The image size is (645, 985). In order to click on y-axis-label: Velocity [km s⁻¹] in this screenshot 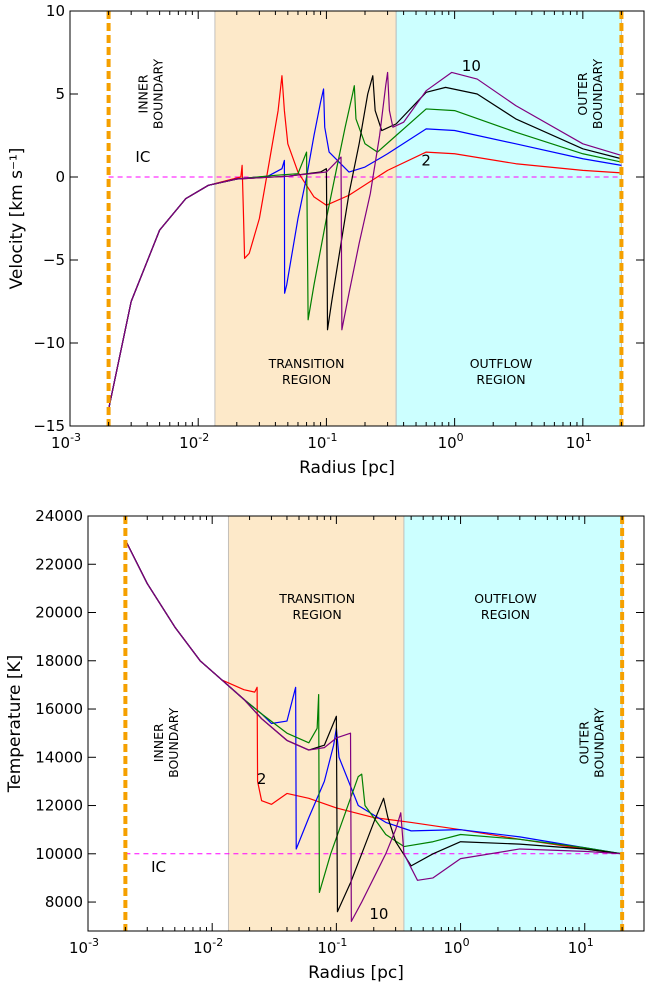, I will do `click(17, 219)`.